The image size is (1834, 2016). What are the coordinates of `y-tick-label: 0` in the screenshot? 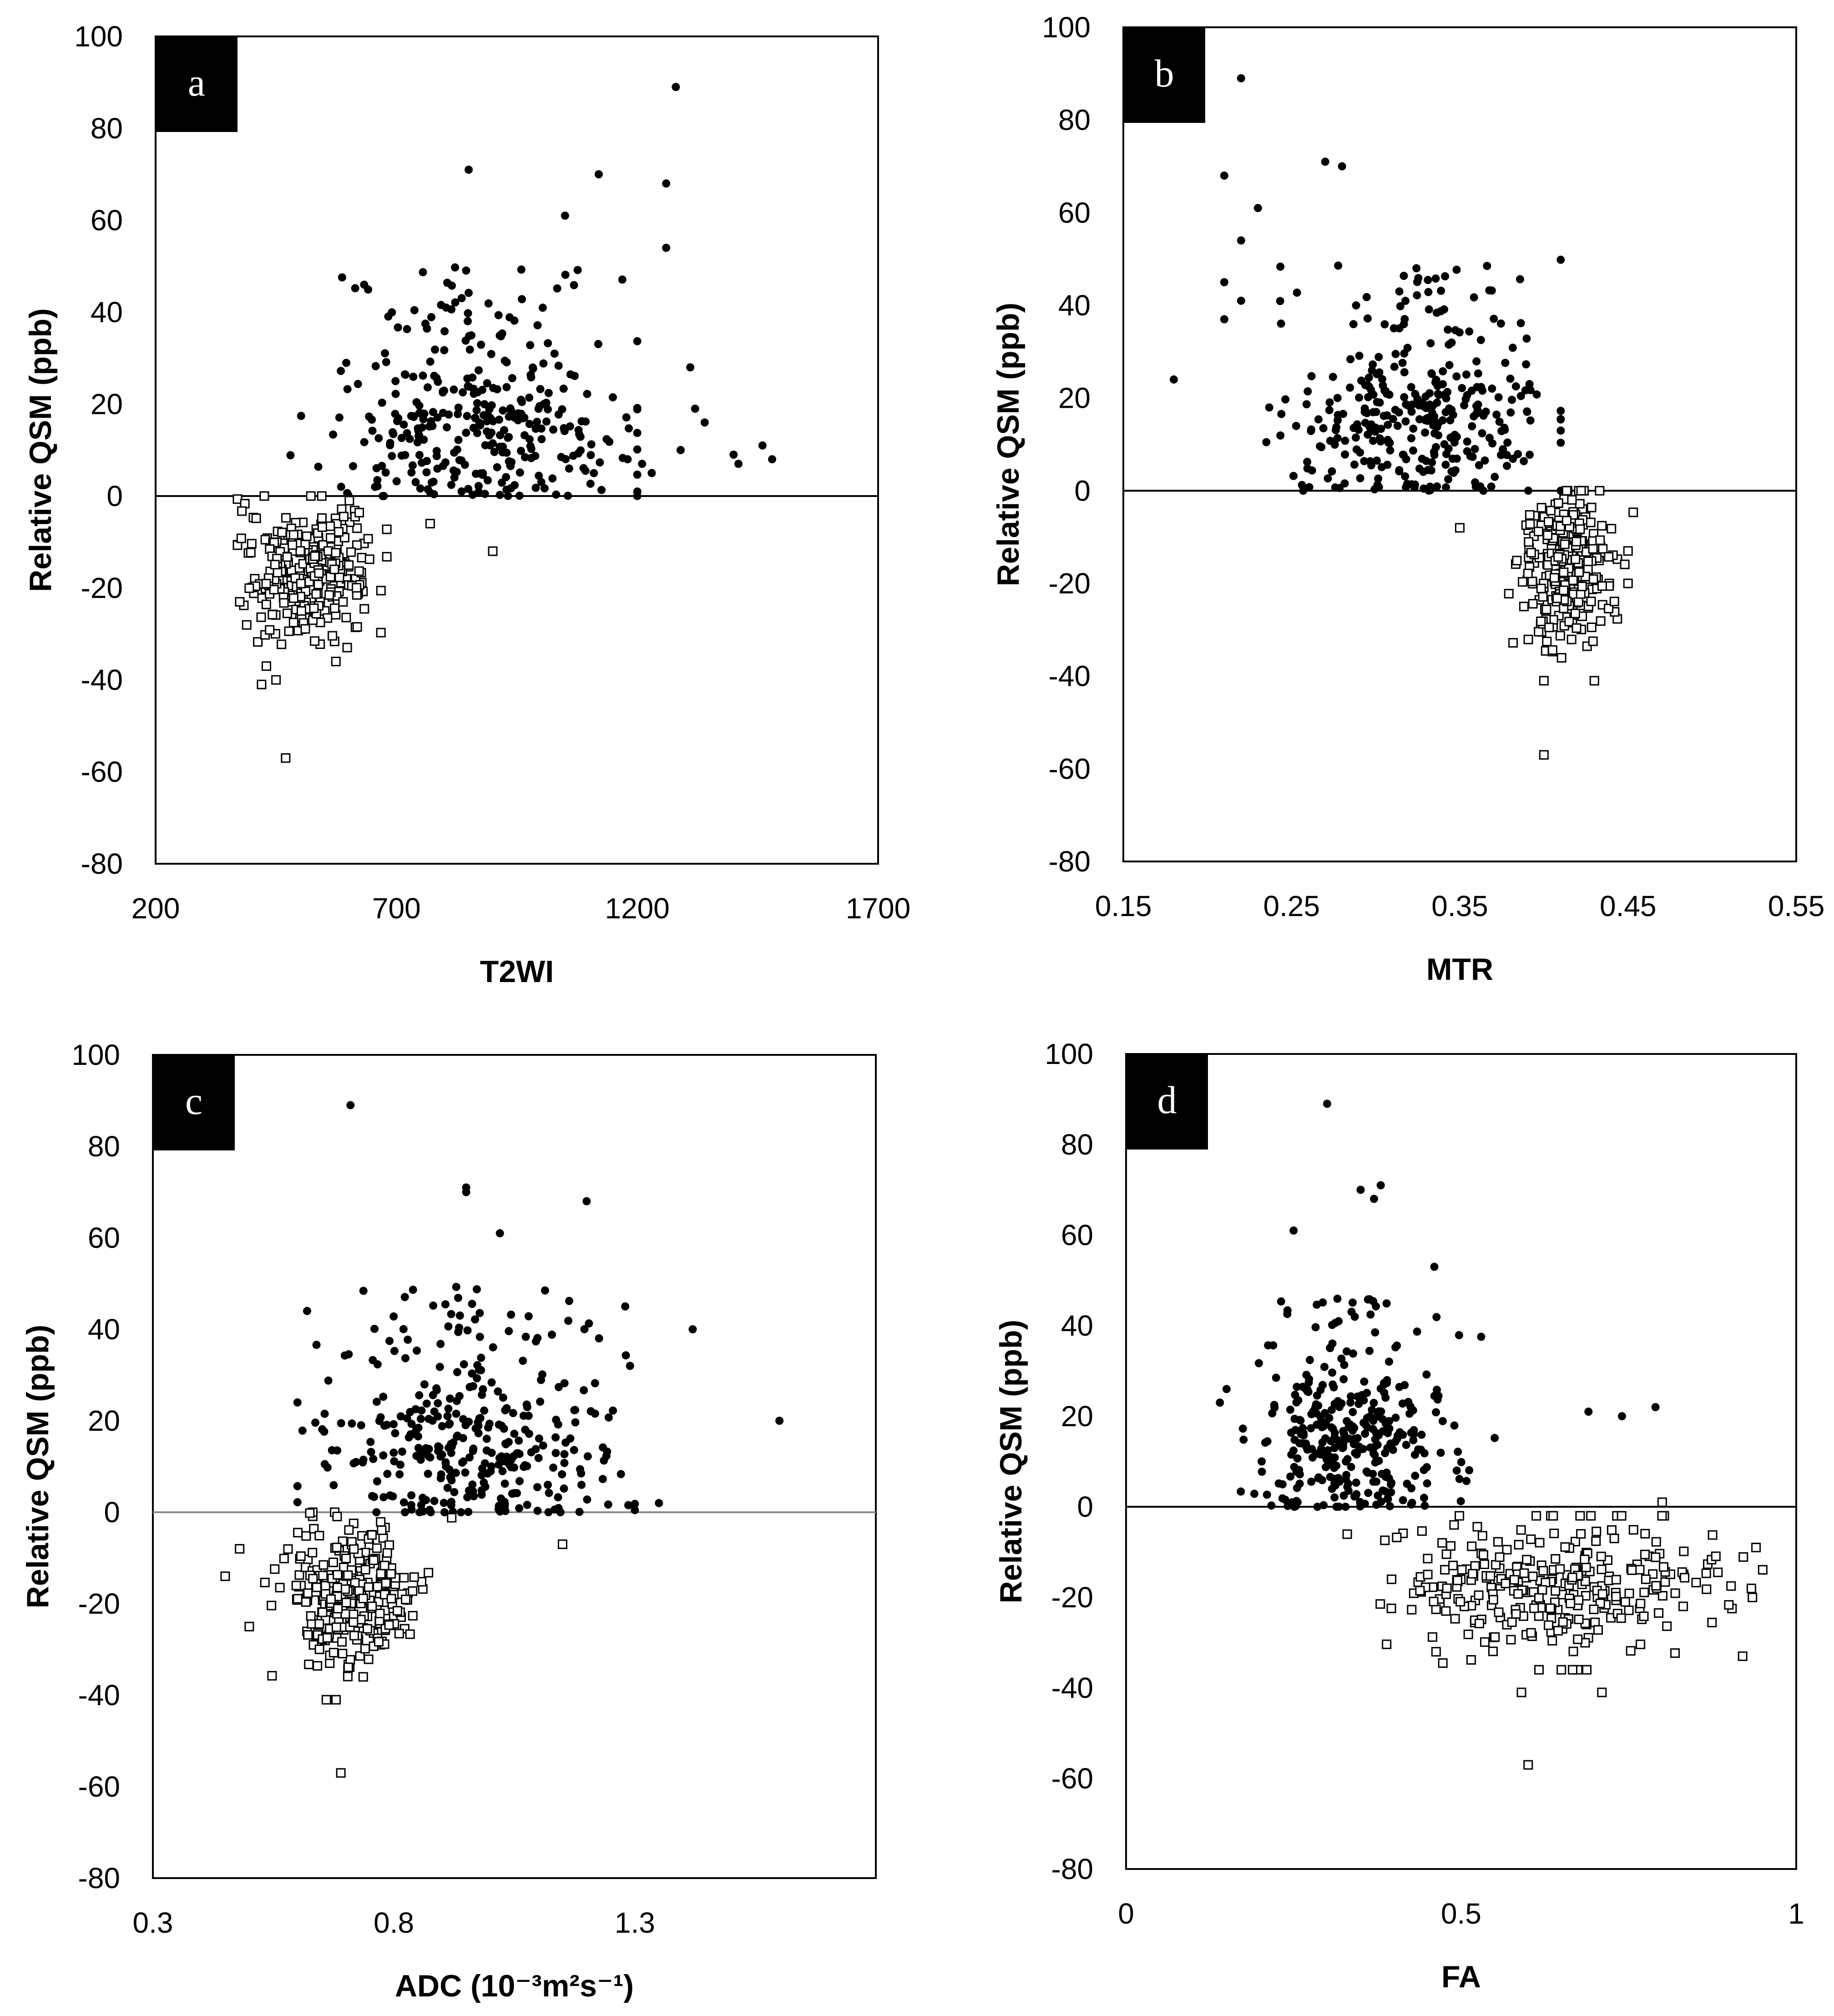 It's located at (112, 1512).